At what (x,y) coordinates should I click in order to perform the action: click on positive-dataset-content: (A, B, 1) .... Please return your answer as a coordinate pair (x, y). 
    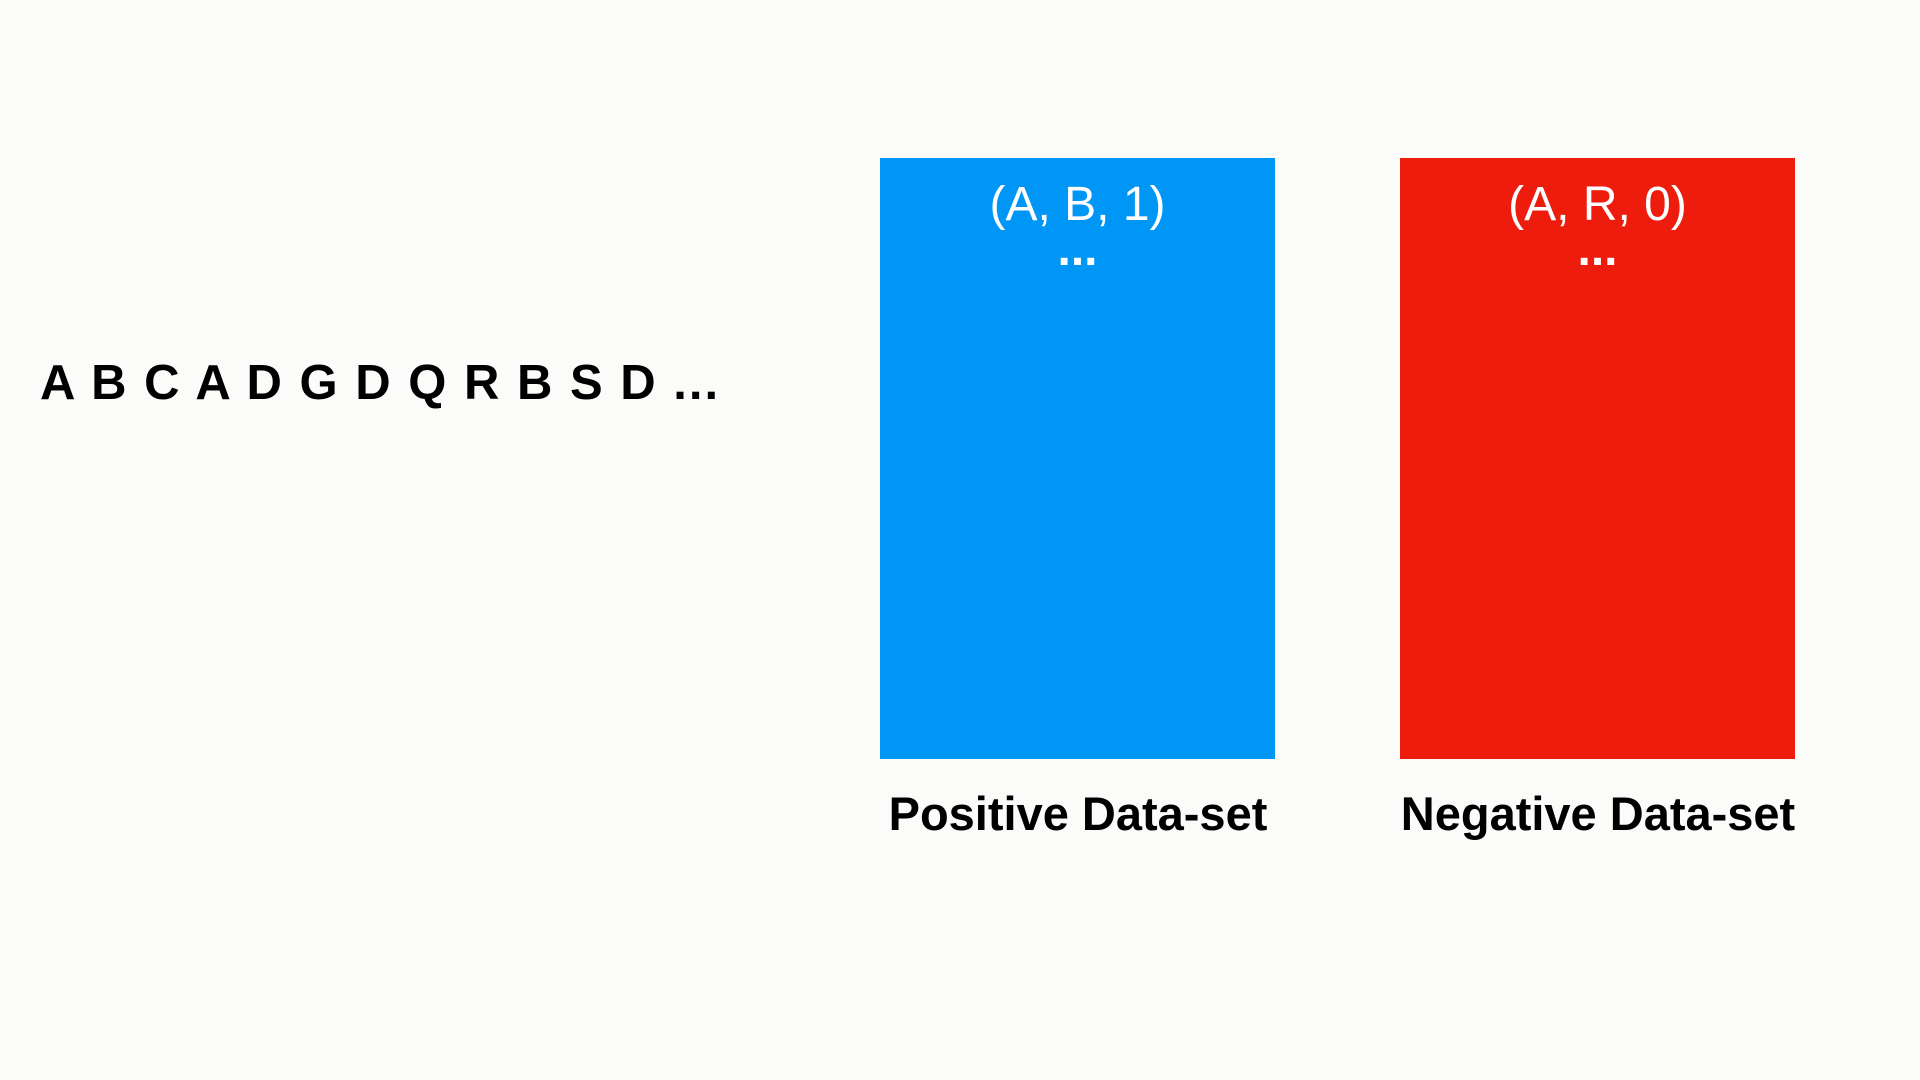
    Looking at the image, I should click on (1077, 217).